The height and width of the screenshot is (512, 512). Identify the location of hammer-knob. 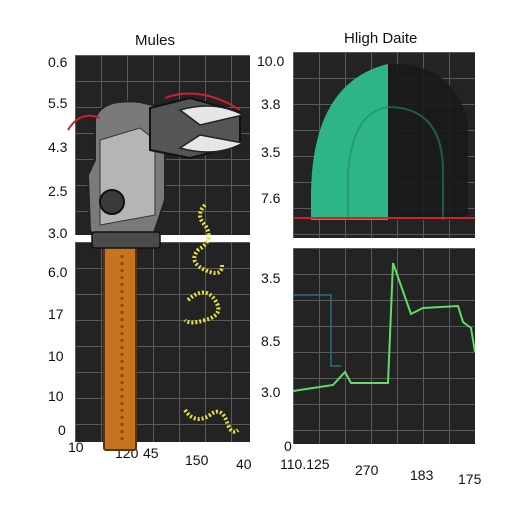
(112, 202).